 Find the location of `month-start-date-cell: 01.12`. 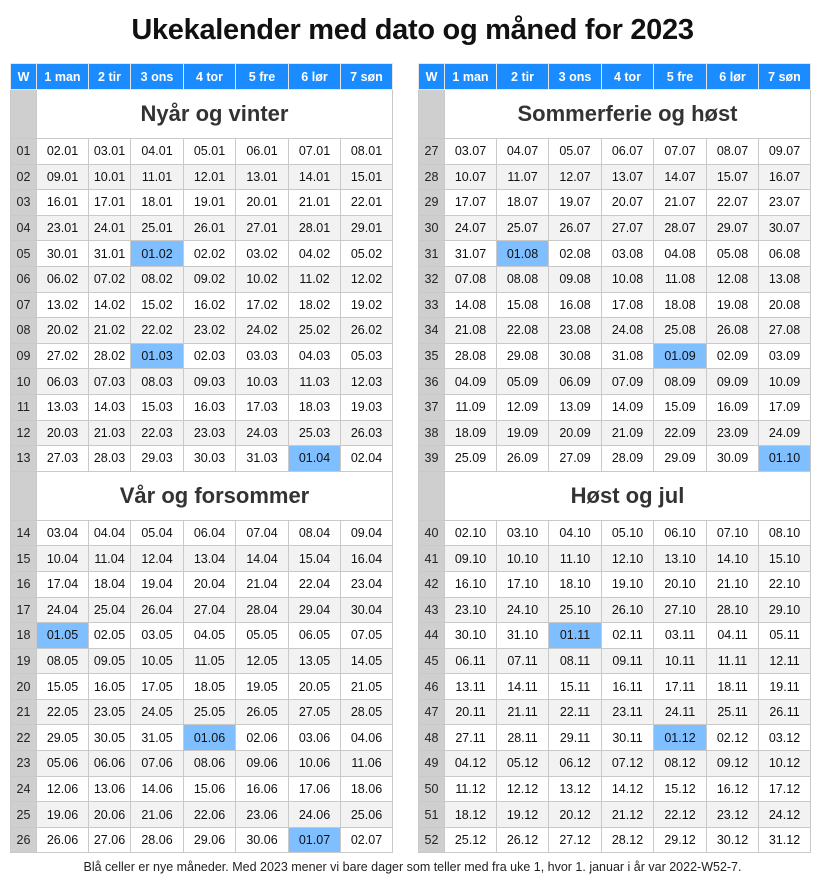

month-start-date-cell: 01.12 is located at coordinates (680, 738).